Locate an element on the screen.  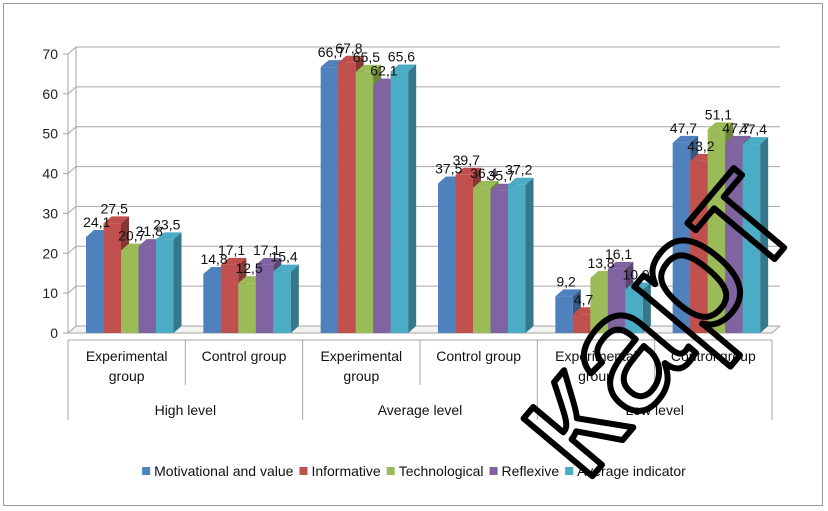
legend-item: Informative is located at coordinates (340, 471).